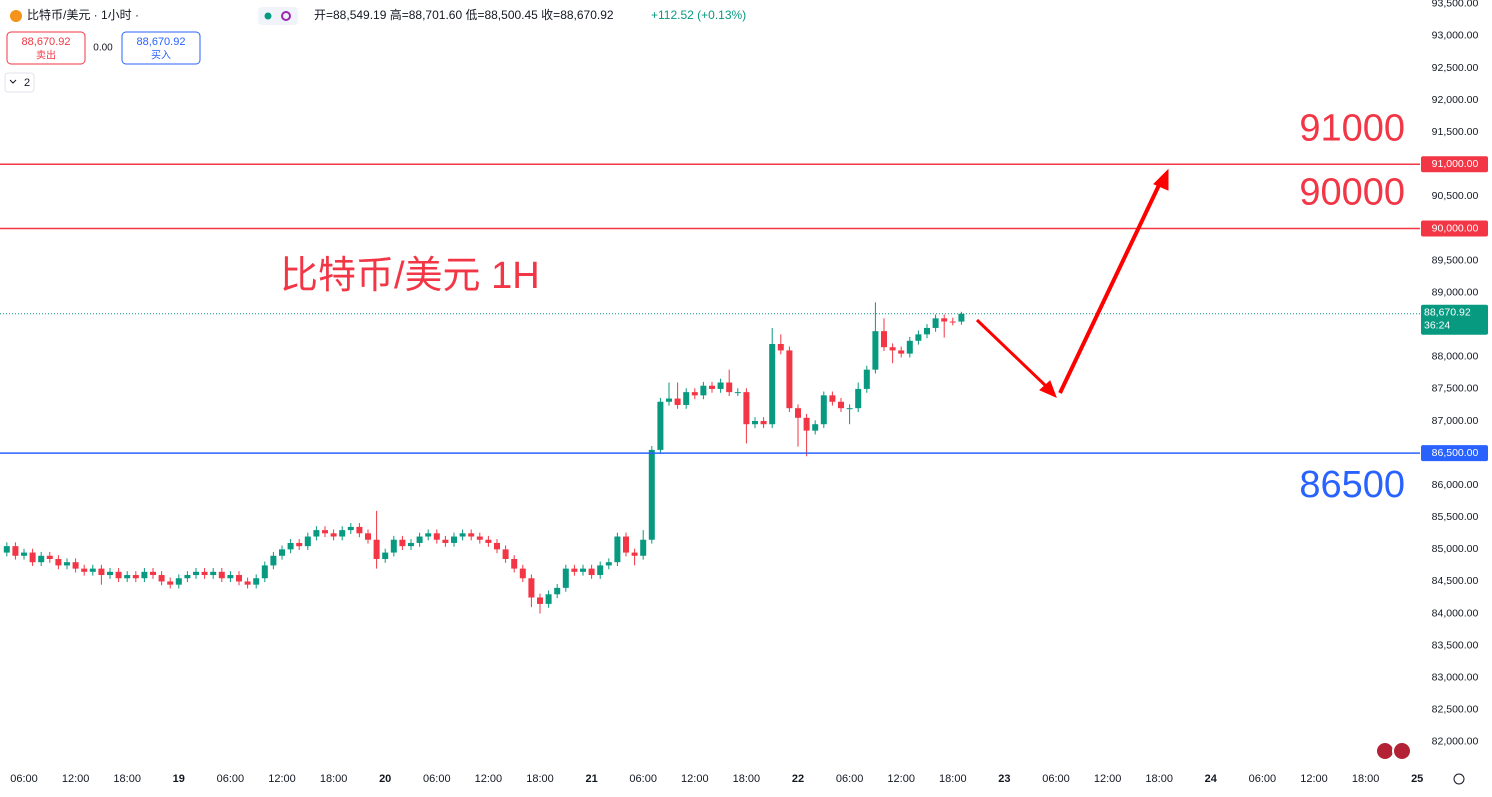  What do you see at coordinates (1437, 326) in the screenshot?
I see `countdown: 36:24` at bounding box center [1437, 326].